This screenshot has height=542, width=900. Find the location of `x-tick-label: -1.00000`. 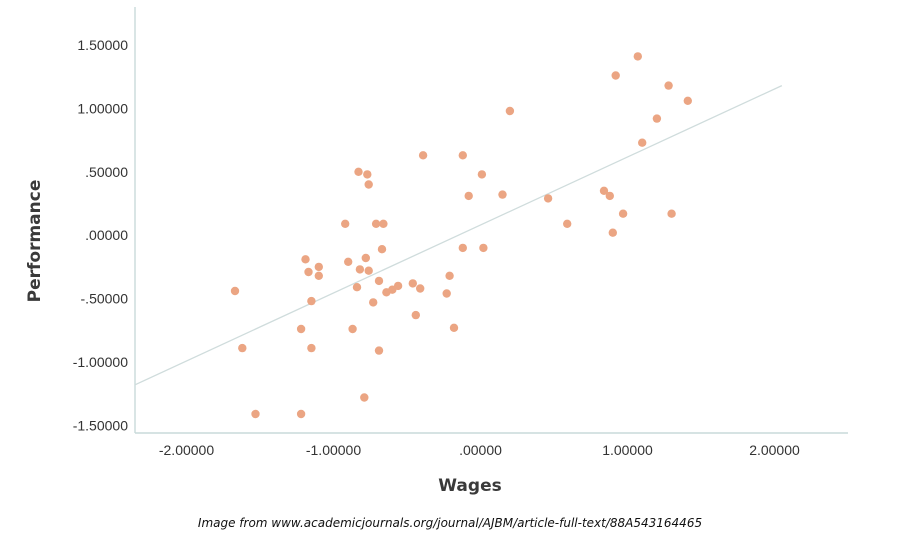

x-tick-label: -1.00000 is located at coordinates (333, 450).